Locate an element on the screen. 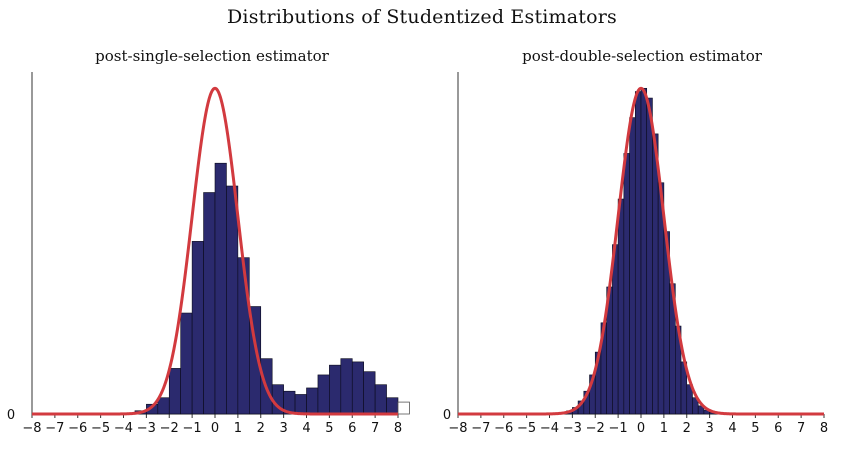  empty-bin-marker is located at coordinates (403, 408).